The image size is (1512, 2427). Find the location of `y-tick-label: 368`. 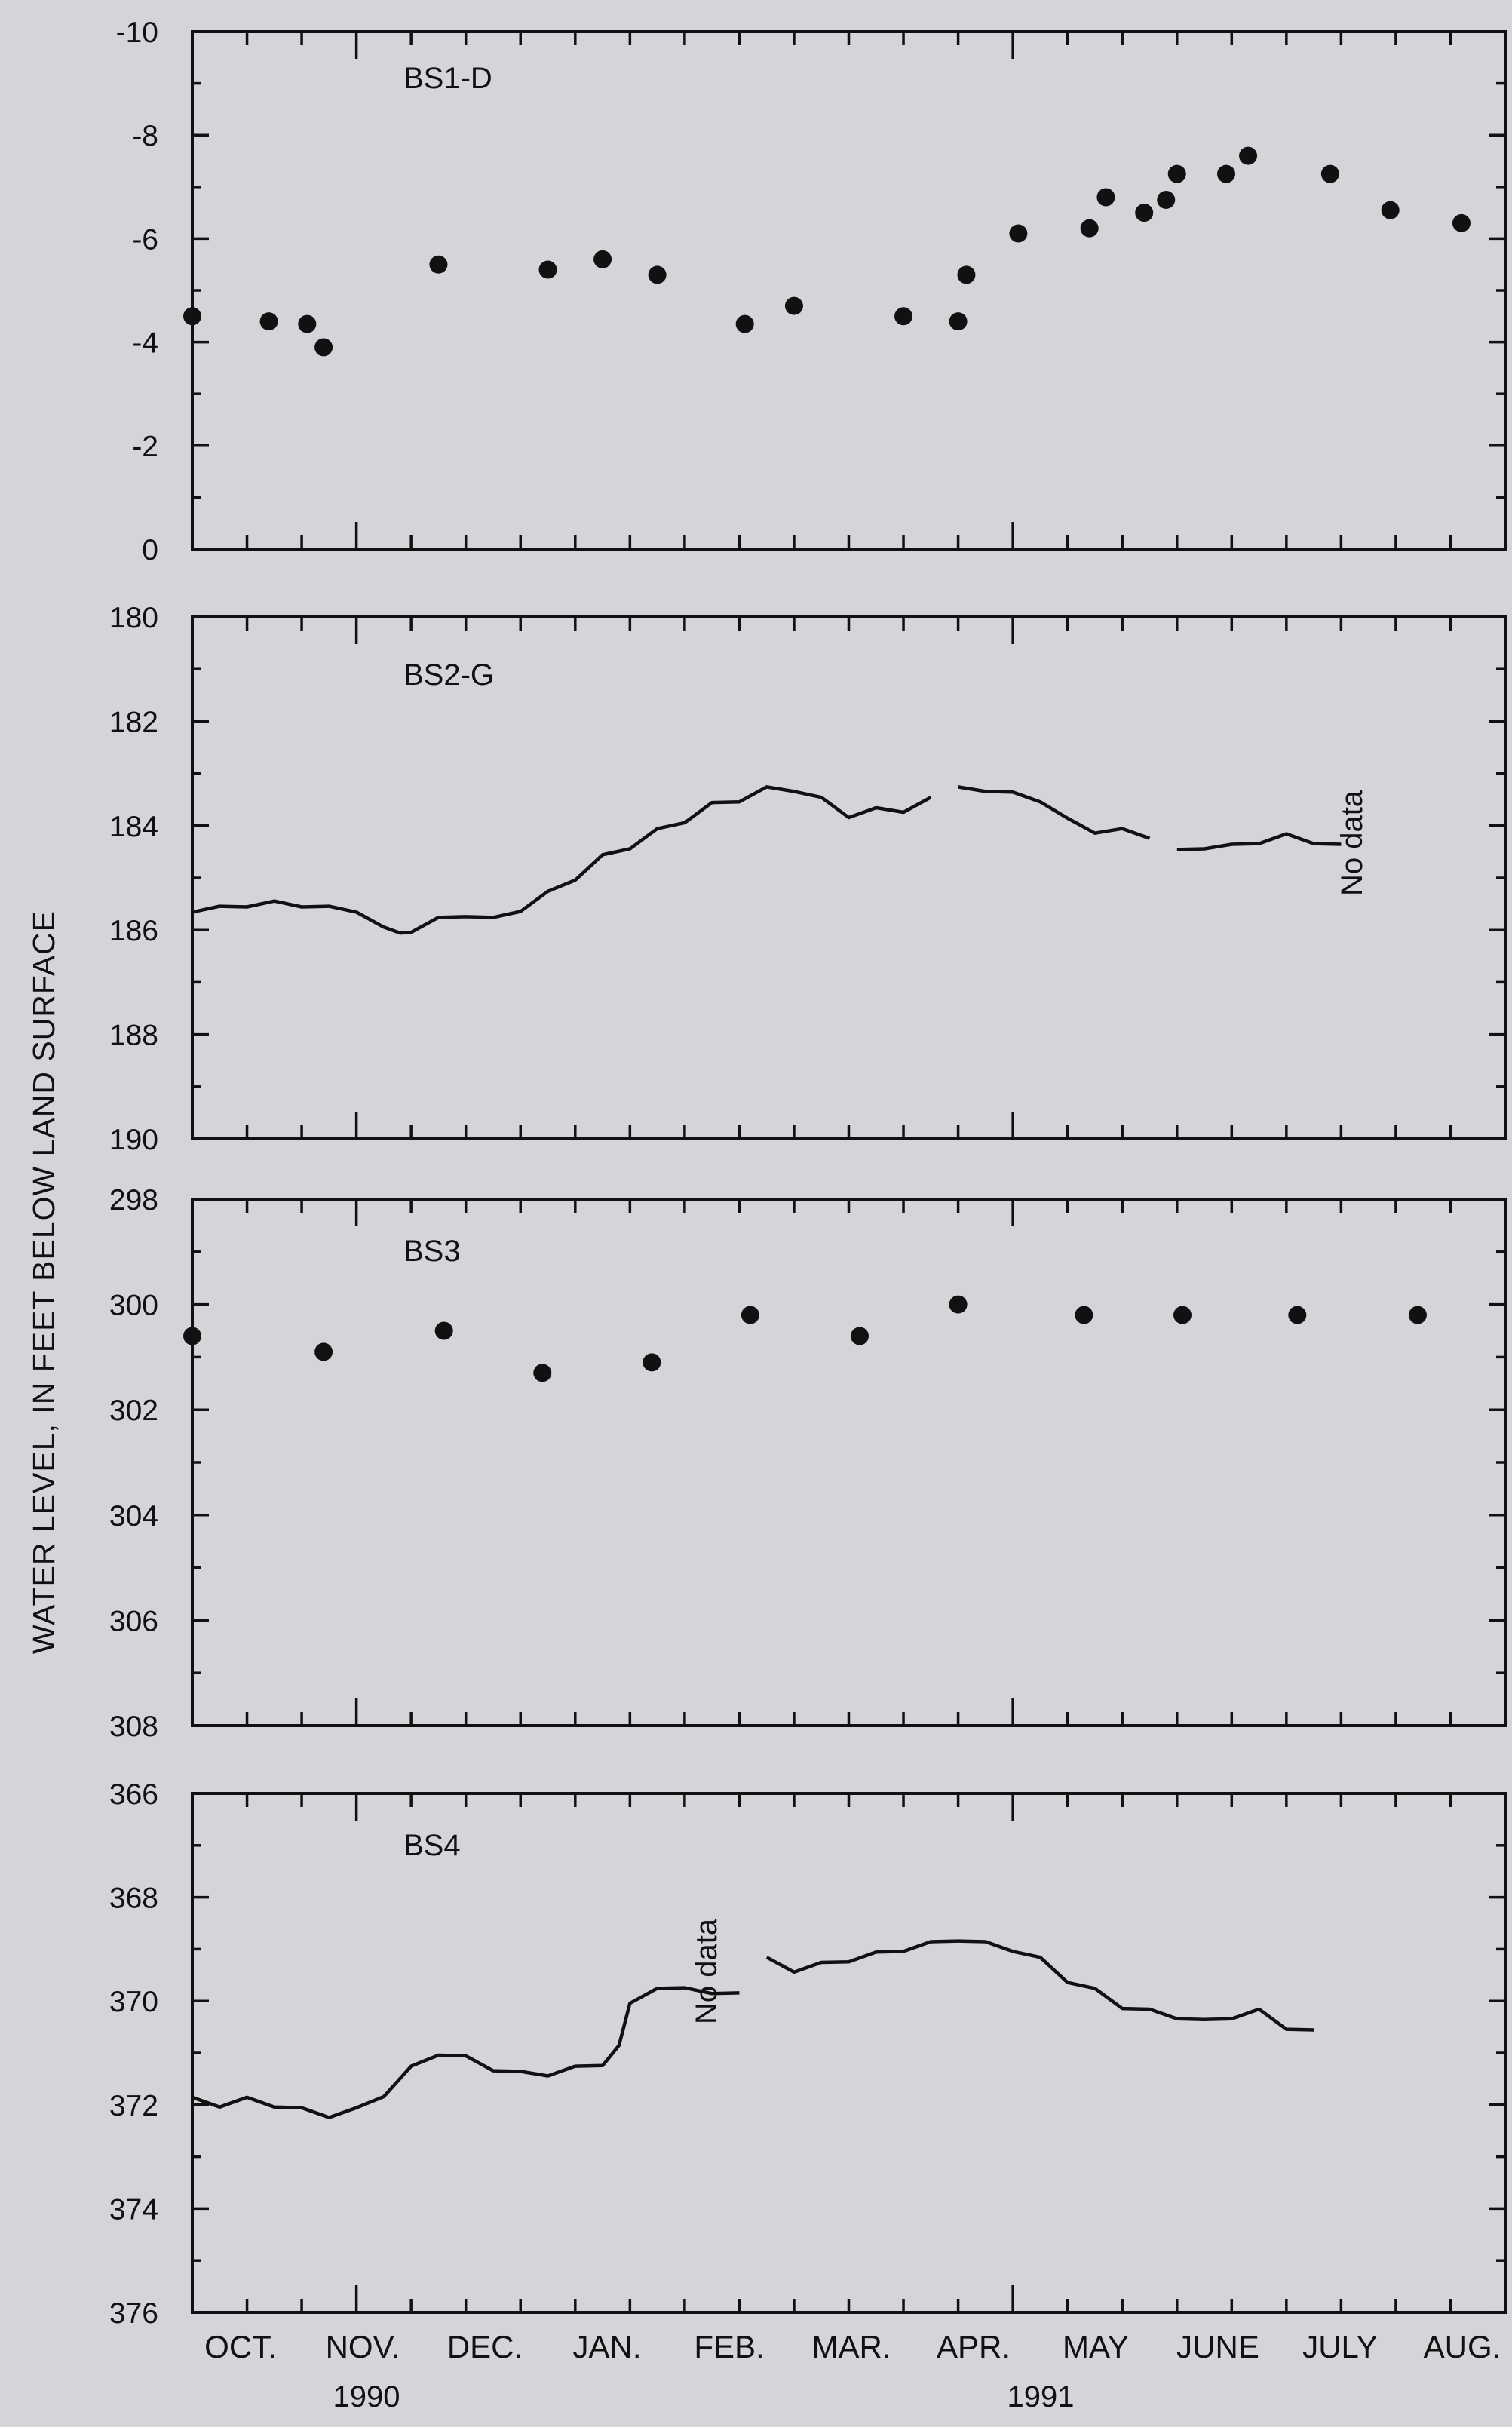

y-tick-label: 368 is located at coordinates (133, 1898).